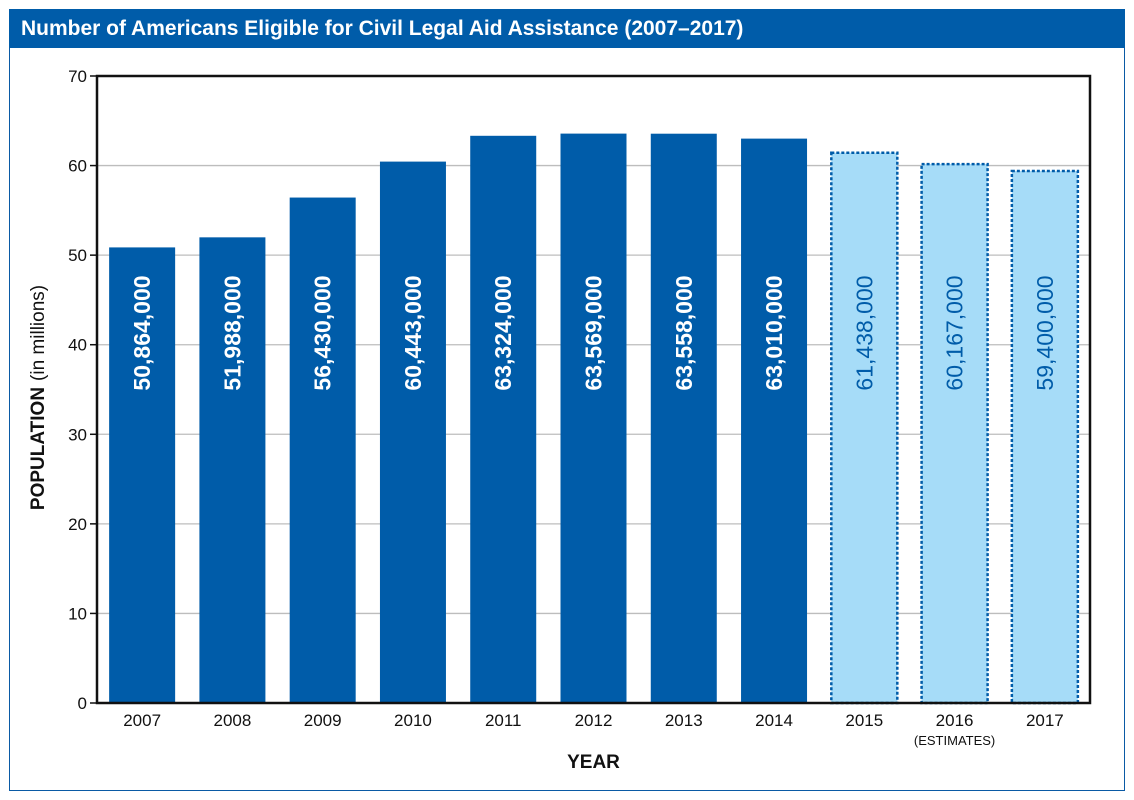 Image resolution: width=1134 pixels, height=800 pixels. What do you see at coordinates (232, 332) in the screenshot?
I see `bar-value-label: 51,988,000` at bounding box center [232, 332].